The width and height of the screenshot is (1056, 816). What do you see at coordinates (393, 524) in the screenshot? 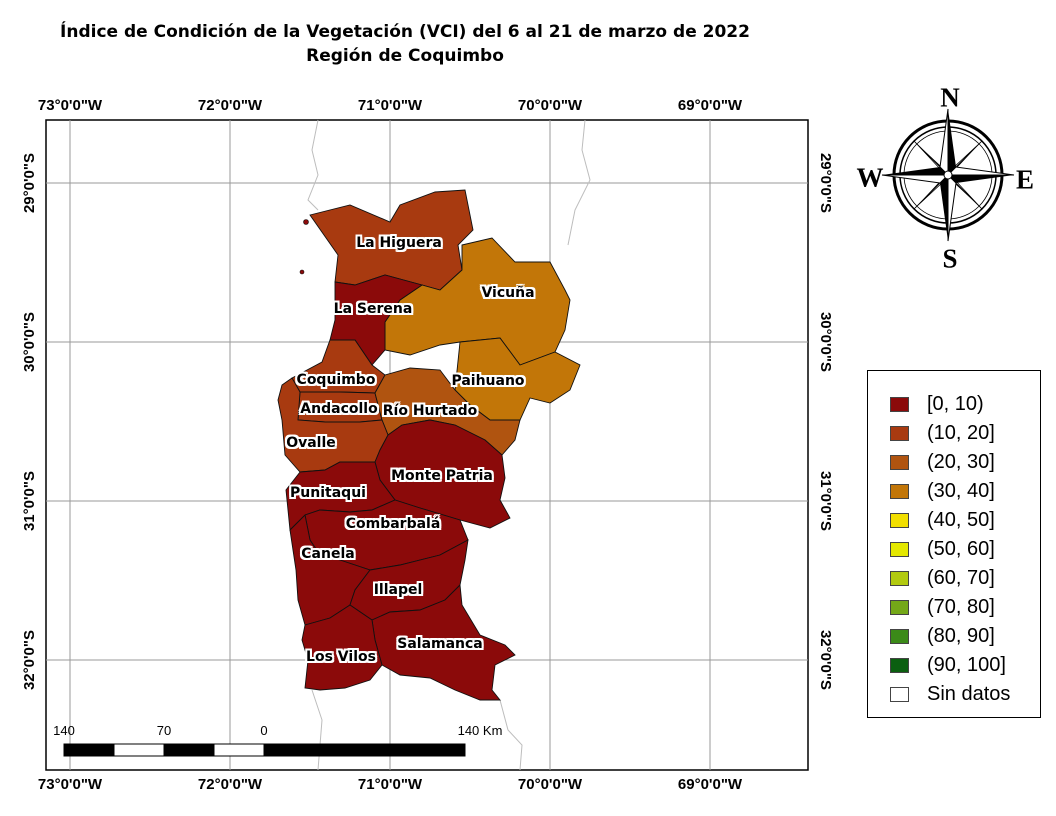
I see `label-combarbala: Combarbalá` at bounding box center [393, 524].